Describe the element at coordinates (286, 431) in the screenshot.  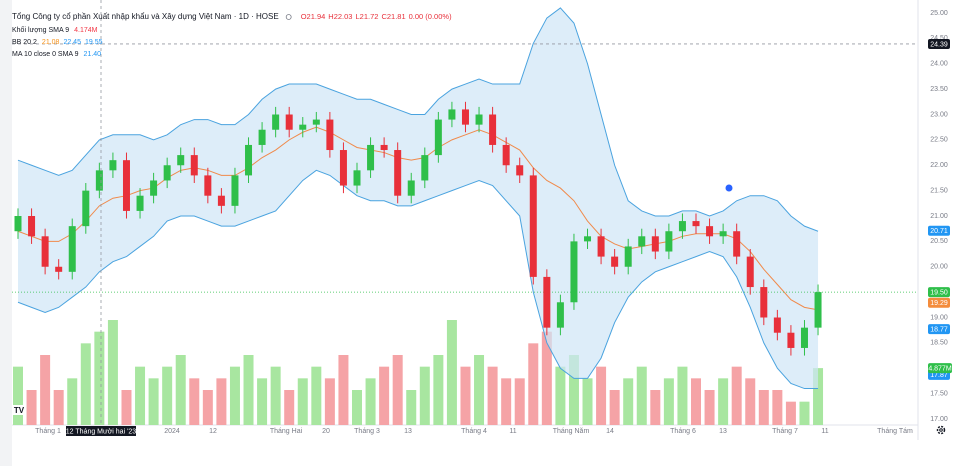
I see `x-tick-label: Tháng Hai` at that location.